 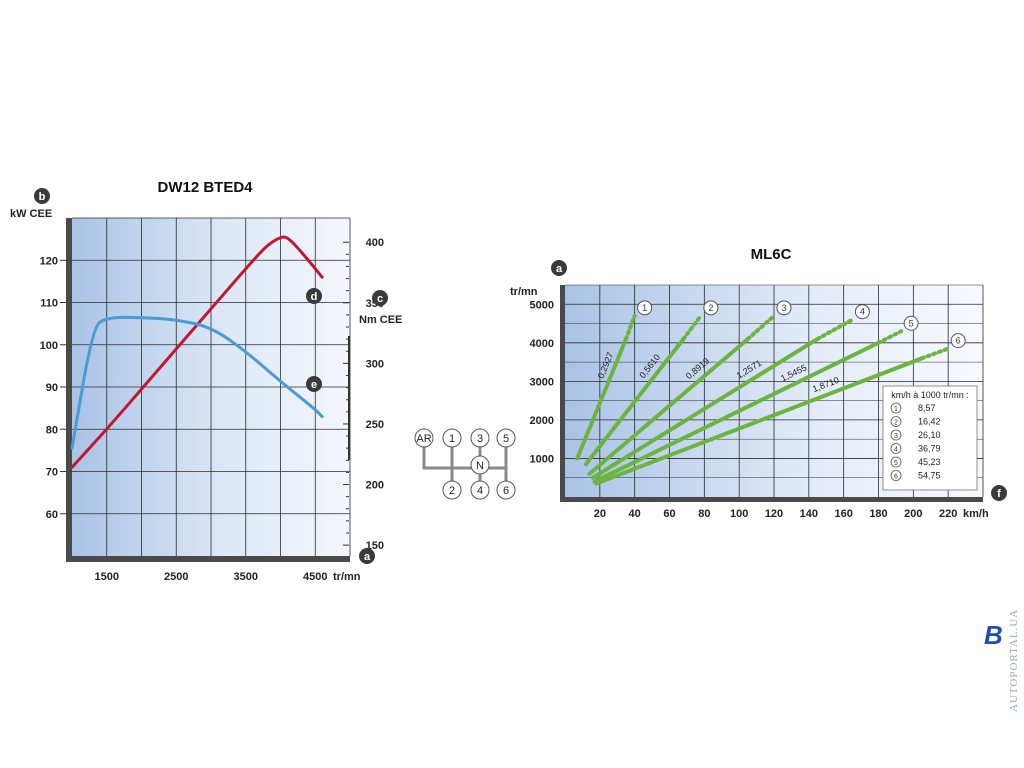 I want to click on gear-marker-label: 4, so click(x=862, y=312).